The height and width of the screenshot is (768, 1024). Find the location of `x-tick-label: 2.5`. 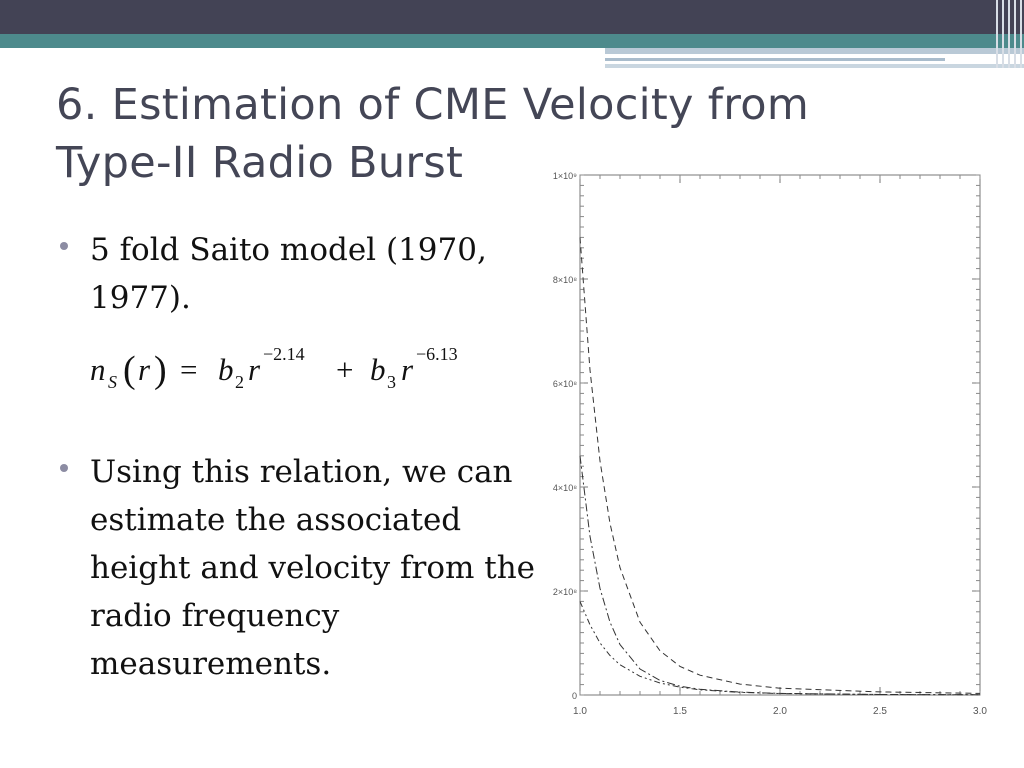

x-tick-label: 2.5 is located at coordinates (880, 711).